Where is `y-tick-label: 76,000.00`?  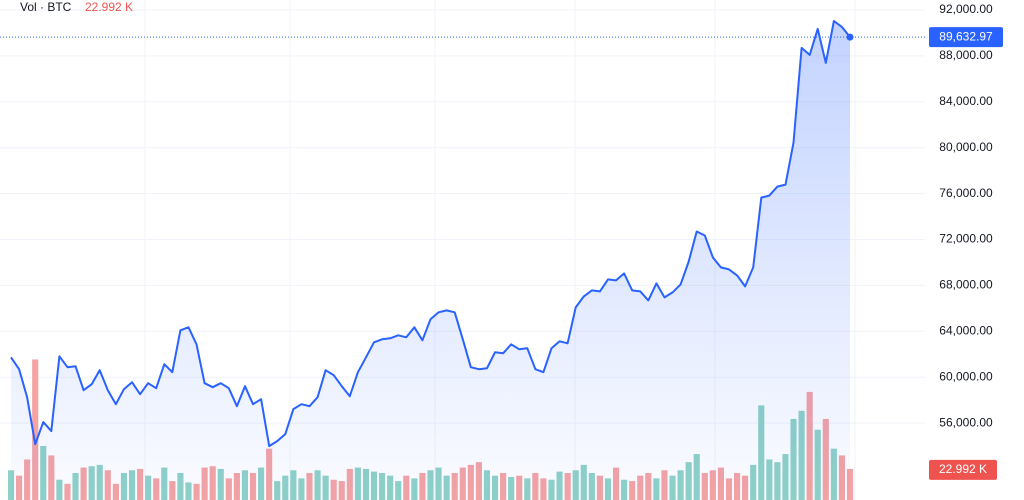
y-tick-label: 76,000.00 is located at coordinates (966, 193).